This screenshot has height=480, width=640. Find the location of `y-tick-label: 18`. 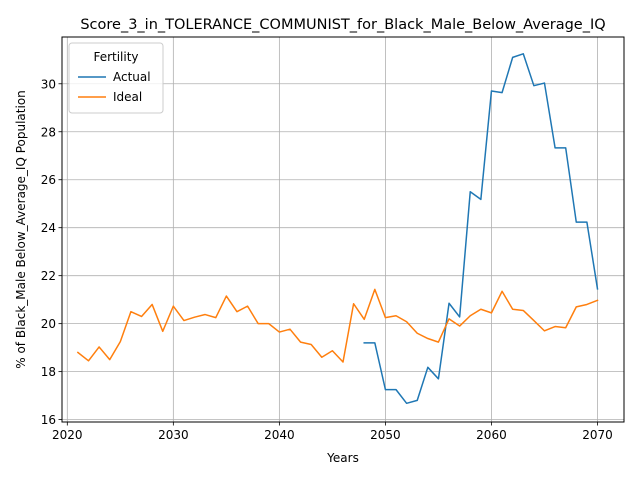

y-tick-label: 18 is located at coordinates (48, 372).